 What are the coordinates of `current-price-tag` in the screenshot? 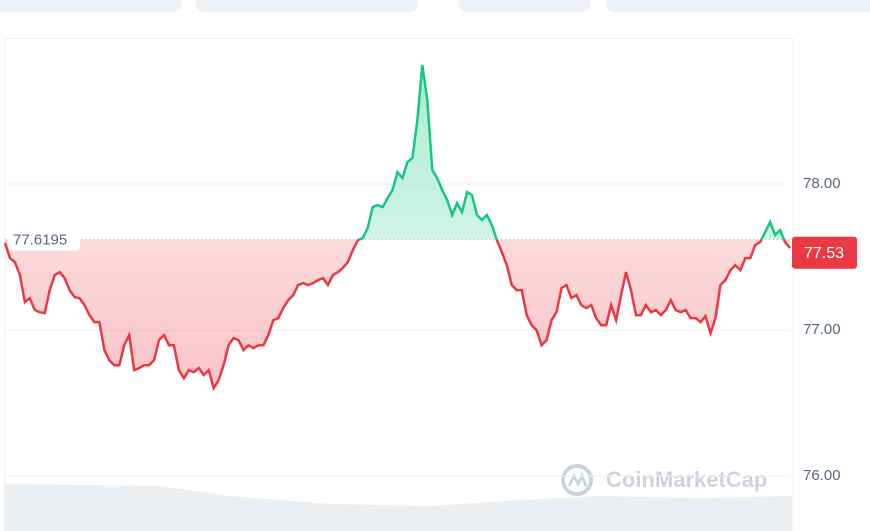 It's located at (824, 252).